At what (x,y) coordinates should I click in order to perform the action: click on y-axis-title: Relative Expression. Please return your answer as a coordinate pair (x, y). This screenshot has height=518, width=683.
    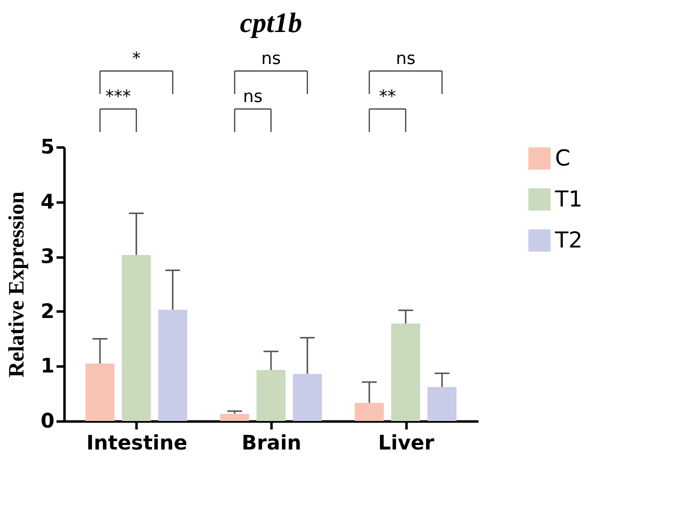
    Looking at the image, I should click on (16, 285).